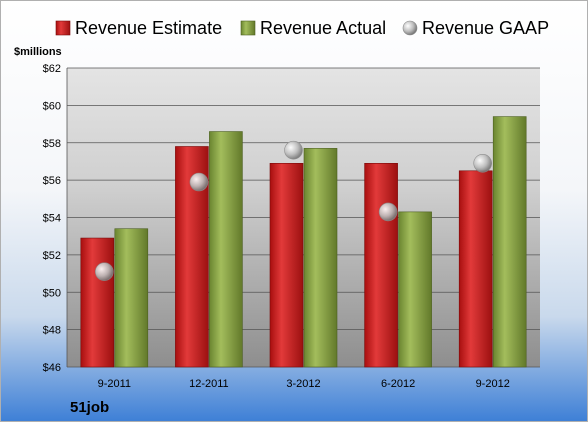 This screenshot has width=588, height=427. I want to click on y-tick-label: $48, so click(52, 331).